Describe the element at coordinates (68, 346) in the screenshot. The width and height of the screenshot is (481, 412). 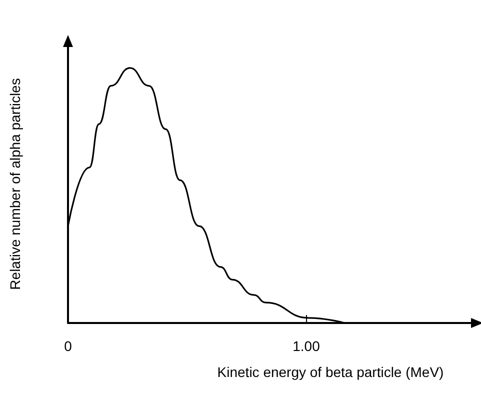
I see `x-tick-label: 0` at that location.